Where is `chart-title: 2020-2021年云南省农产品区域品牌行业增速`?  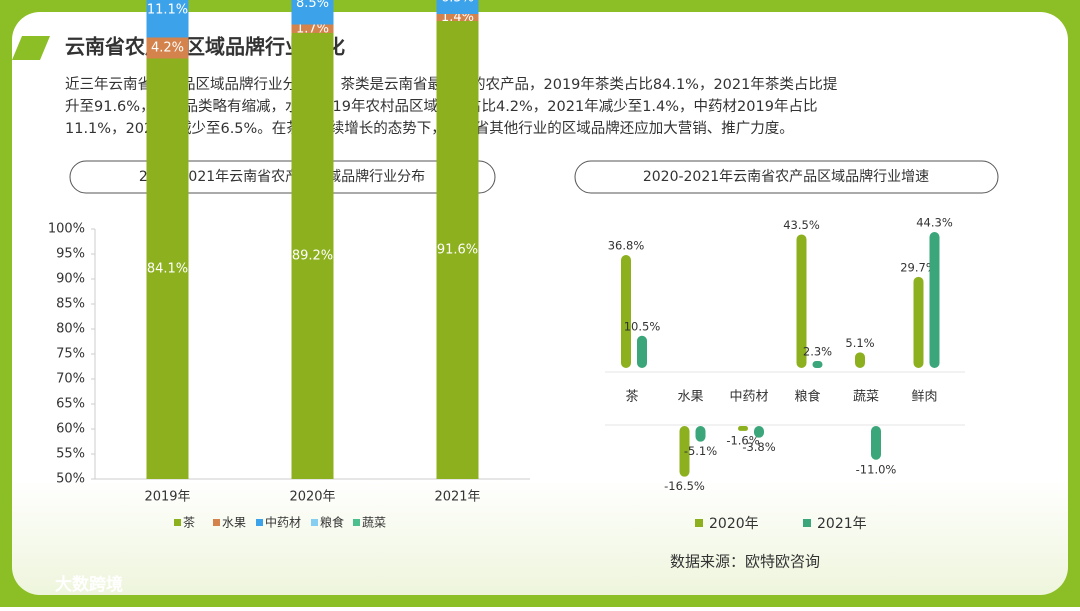
chart-title: 2020-2021年云南省农产品区域品牌行业增速 is located at coordinates (786, 176).